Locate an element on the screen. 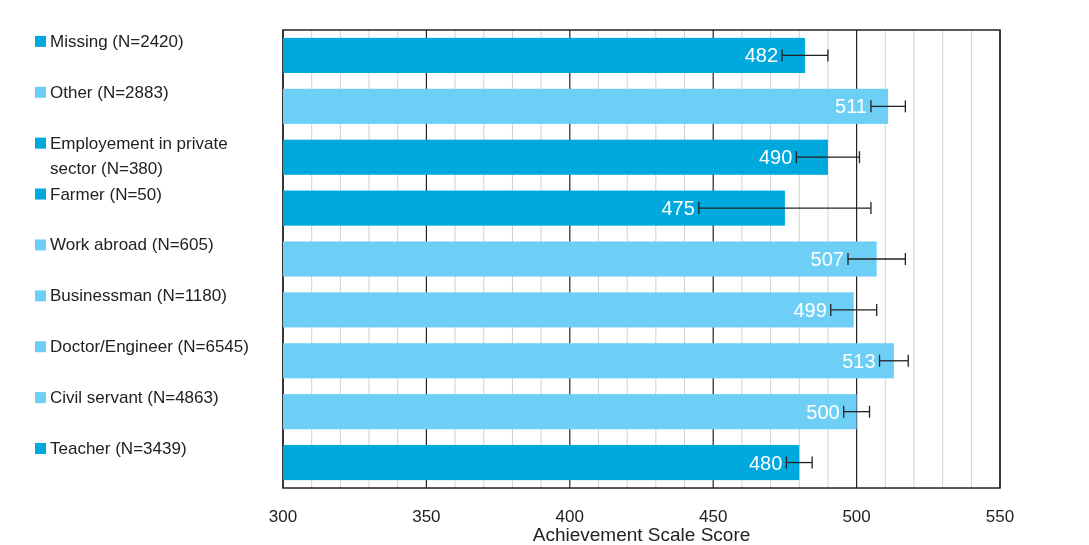 This screenshot has height=545, width=1089. data-label: 490 is located at coordinates (776, 157).